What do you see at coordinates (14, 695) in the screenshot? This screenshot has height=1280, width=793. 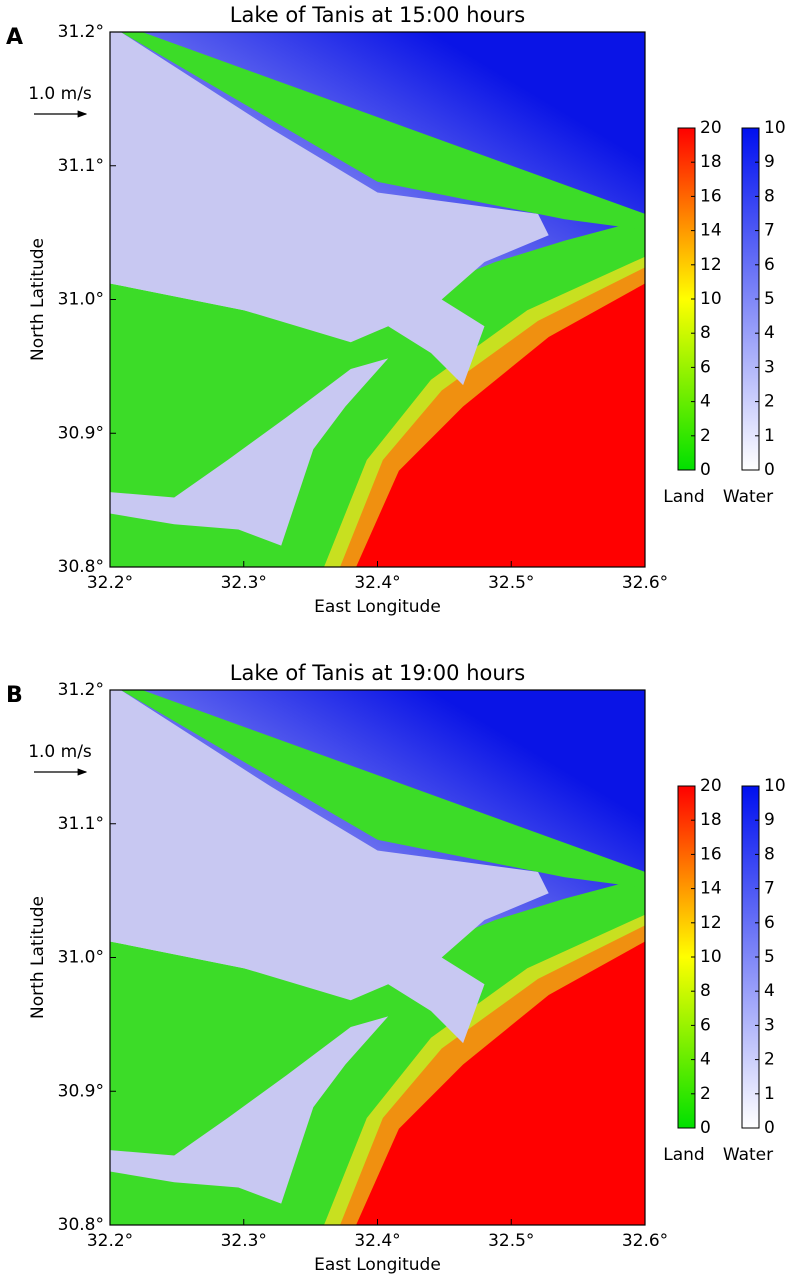 I see `panel-label: B` at bounding box center [14, 695].